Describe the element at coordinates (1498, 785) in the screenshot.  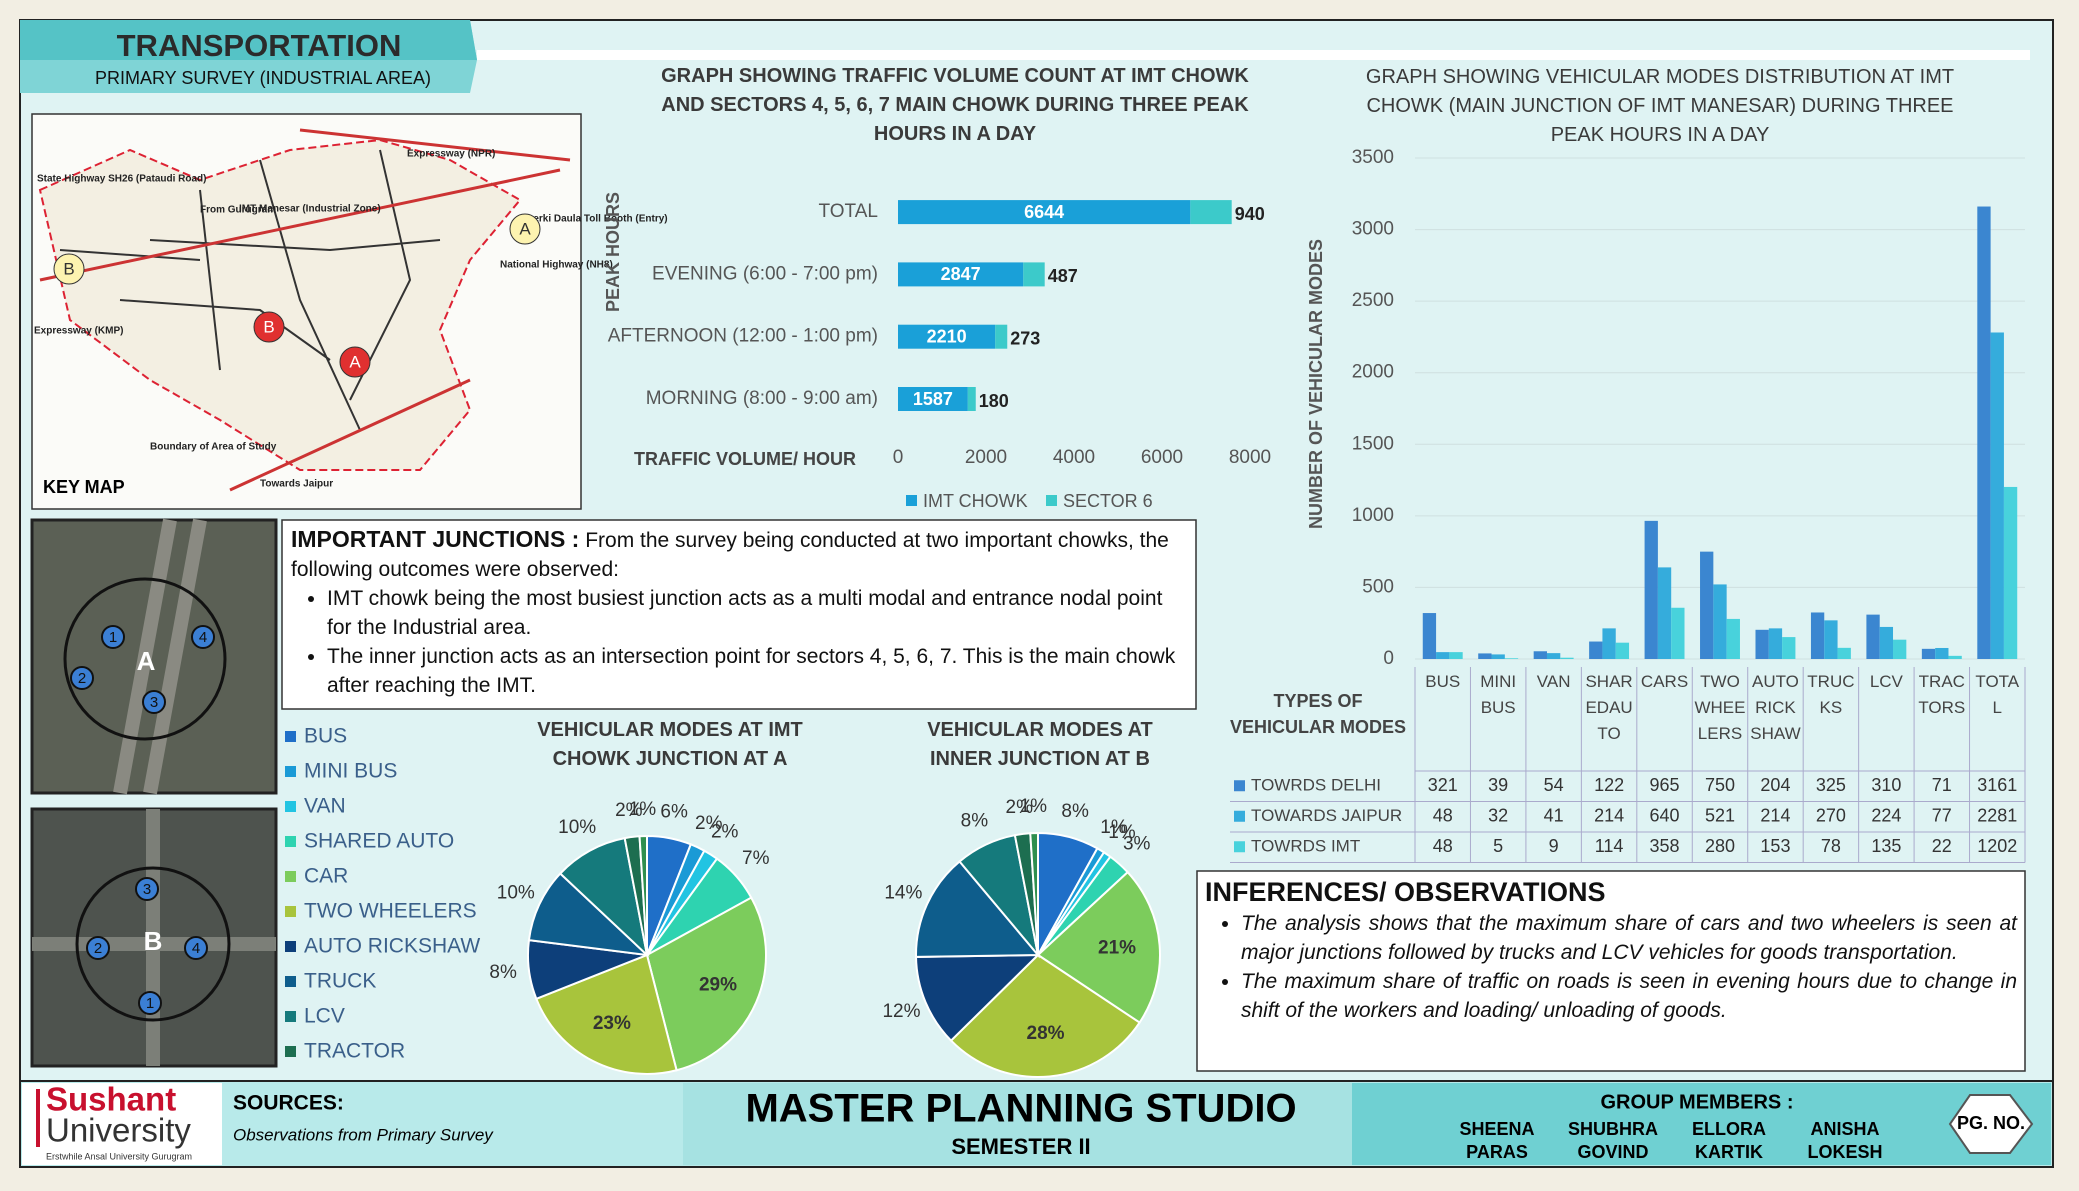
I see `table-value: 39` at that location.